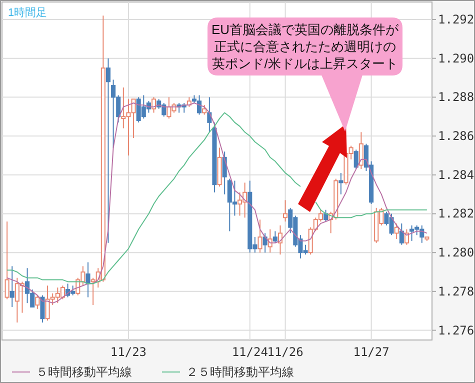 This screenshot has width=475, height=383. What do you see at coordinates (456, 19) in the screenshot?
I see `y-tick-label: 1.292` at bounding box center [456, 19].